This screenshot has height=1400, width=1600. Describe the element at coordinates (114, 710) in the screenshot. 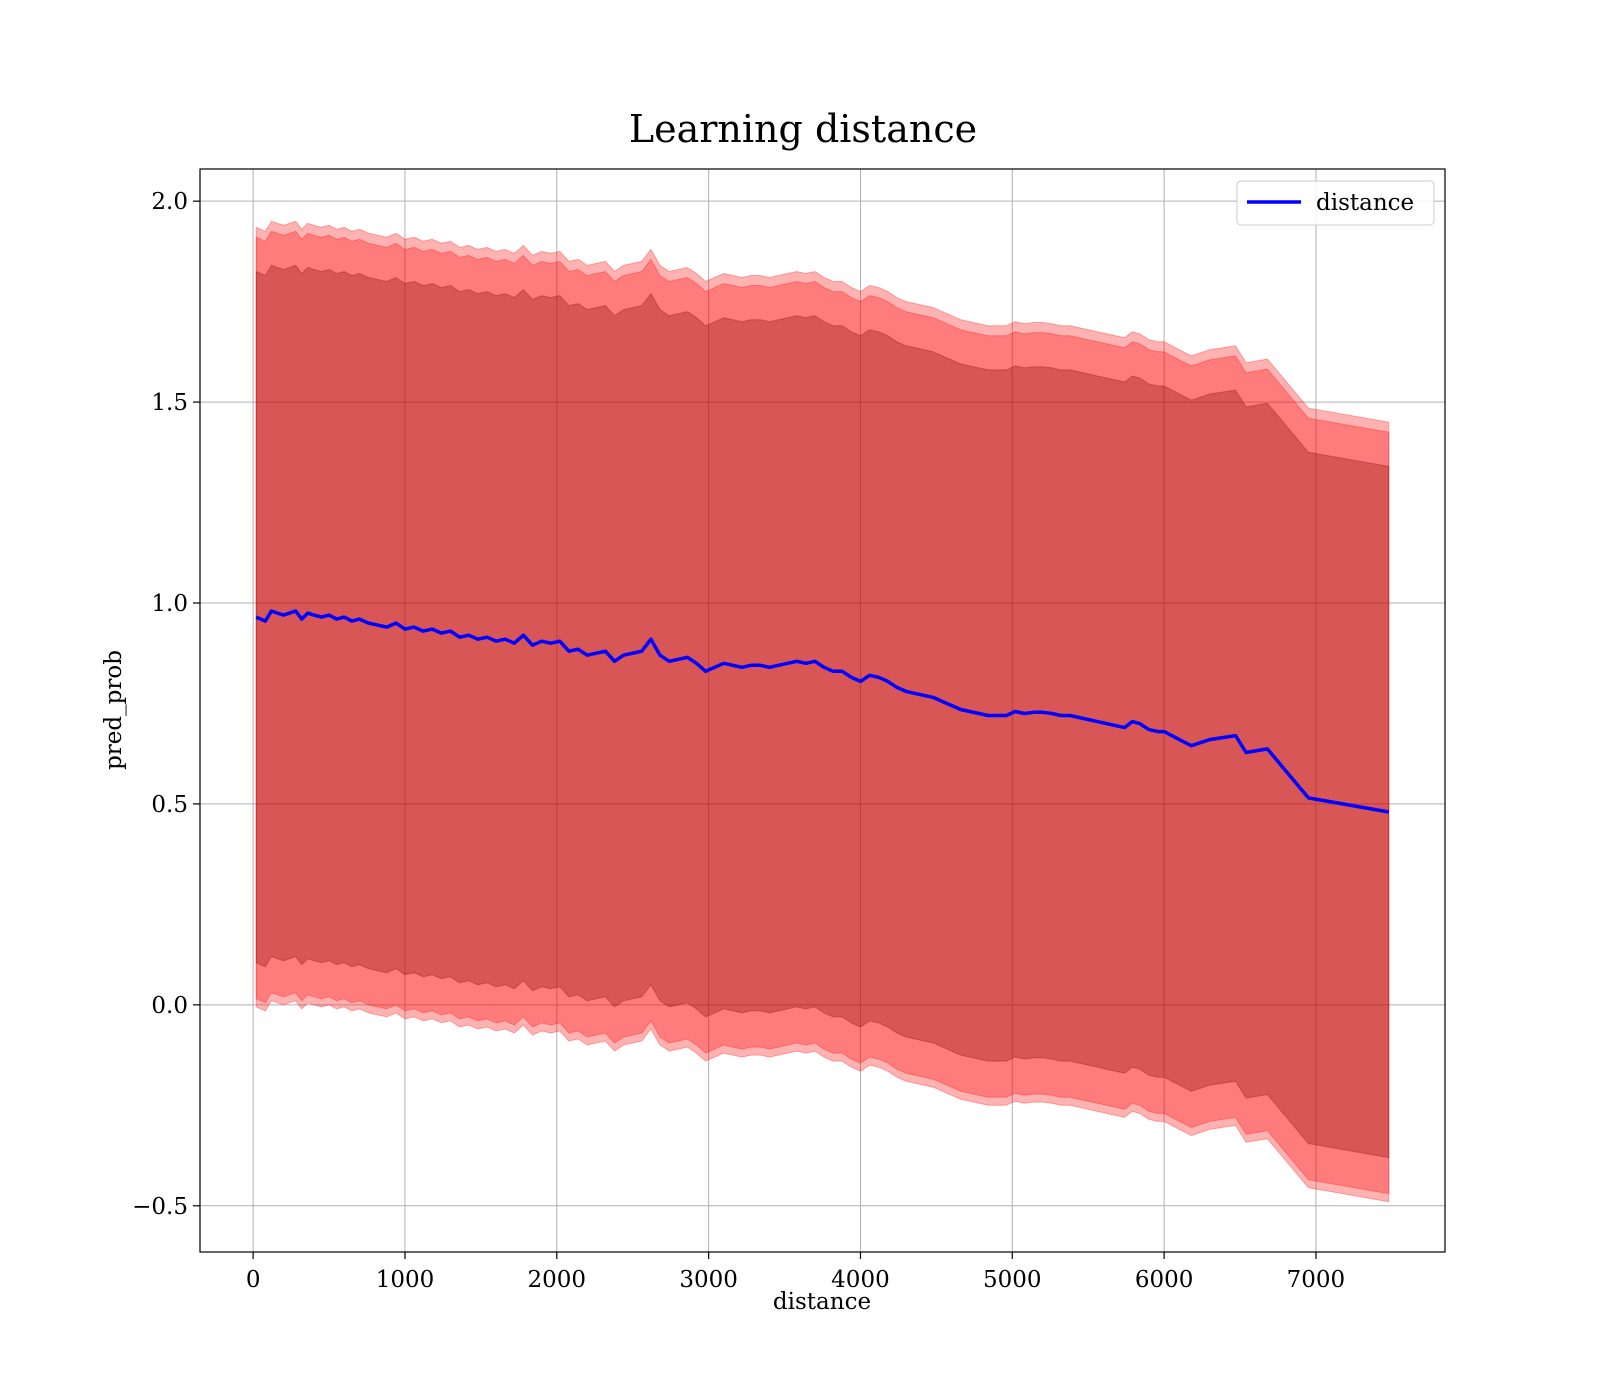

I see `y-axis-label: pred_prob` at that location.